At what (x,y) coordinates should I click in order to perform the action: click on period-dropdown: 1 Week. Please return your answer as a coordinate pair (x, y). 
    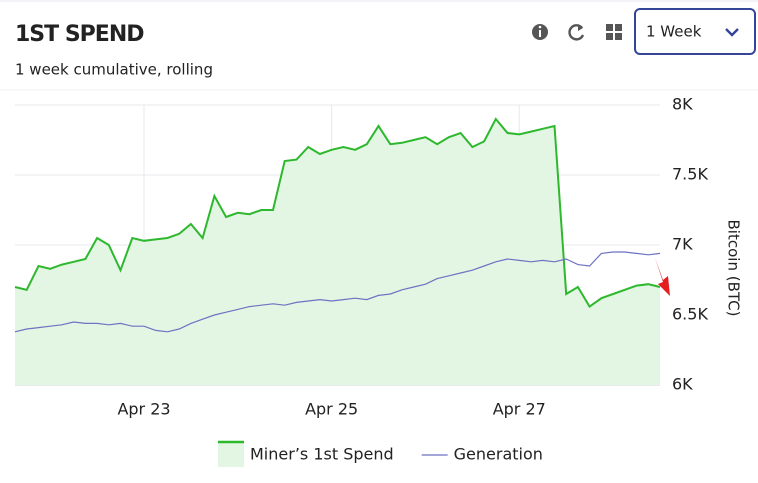
    Looking at the image, I should click on (695, 31).